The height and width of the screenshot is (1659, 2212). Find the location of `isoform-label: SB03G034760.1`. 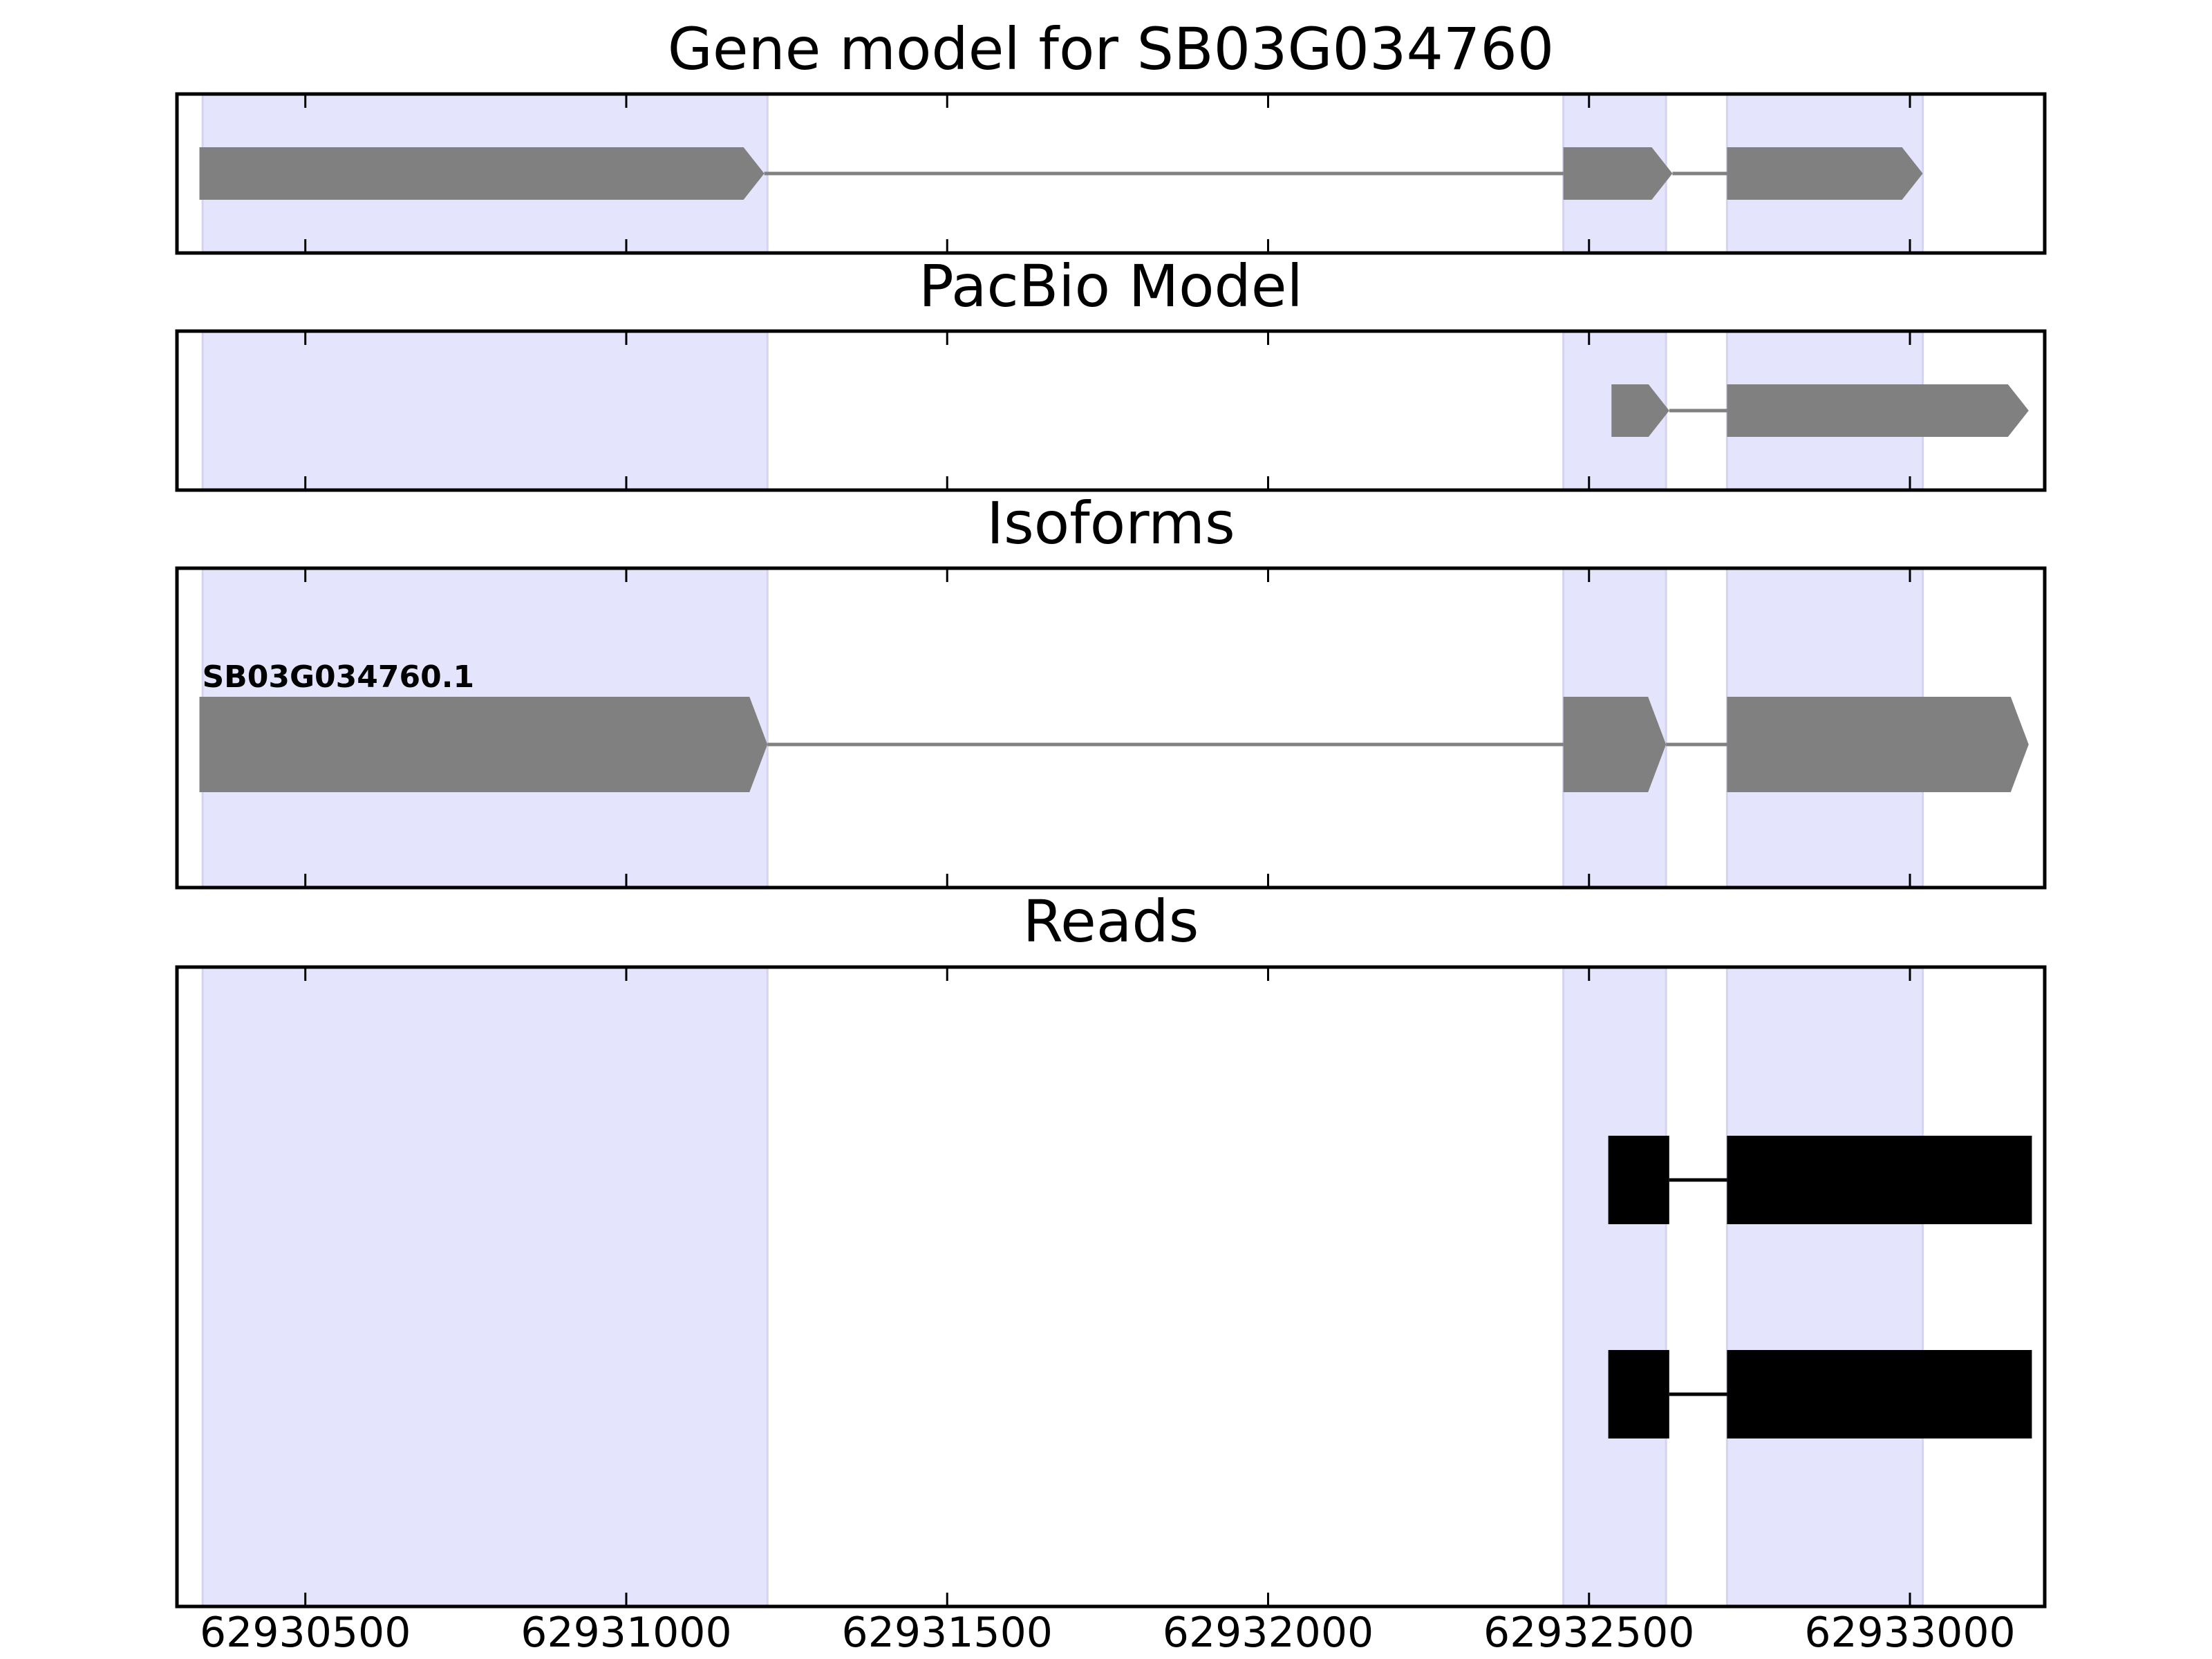

isoform-label: SB03G034760.1 is located at coordinates (338, 677).